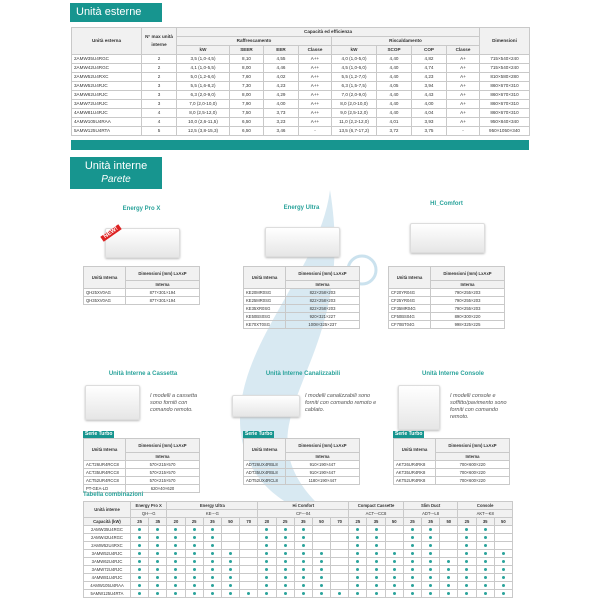  I want to click on table-row: CF50BS04G 890×300×220, so click(446, 316).